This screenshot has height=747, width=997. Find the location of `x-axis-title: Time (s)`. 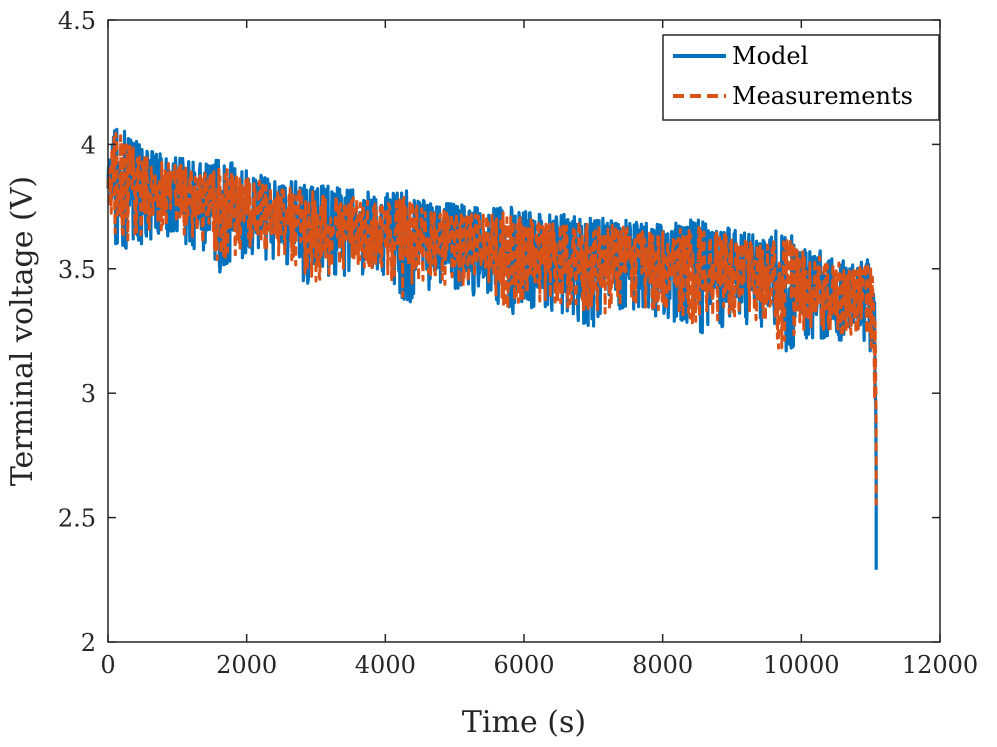

x-axis-title: Time (s) is located at coordinates (524, 722).